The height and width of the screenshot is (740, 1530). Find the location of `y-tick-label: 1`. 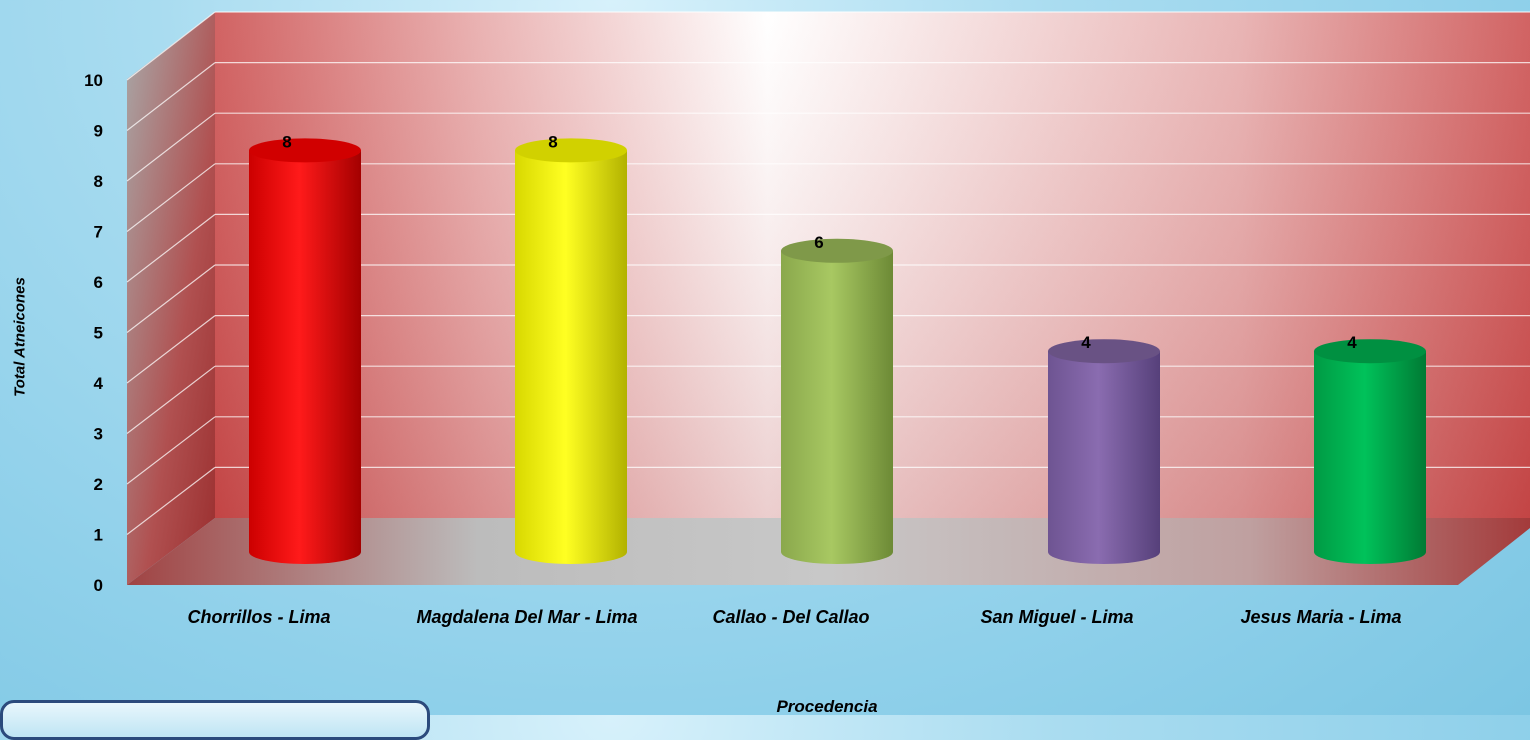

y-tick-label: 1 is located at coordinates (98, 535).